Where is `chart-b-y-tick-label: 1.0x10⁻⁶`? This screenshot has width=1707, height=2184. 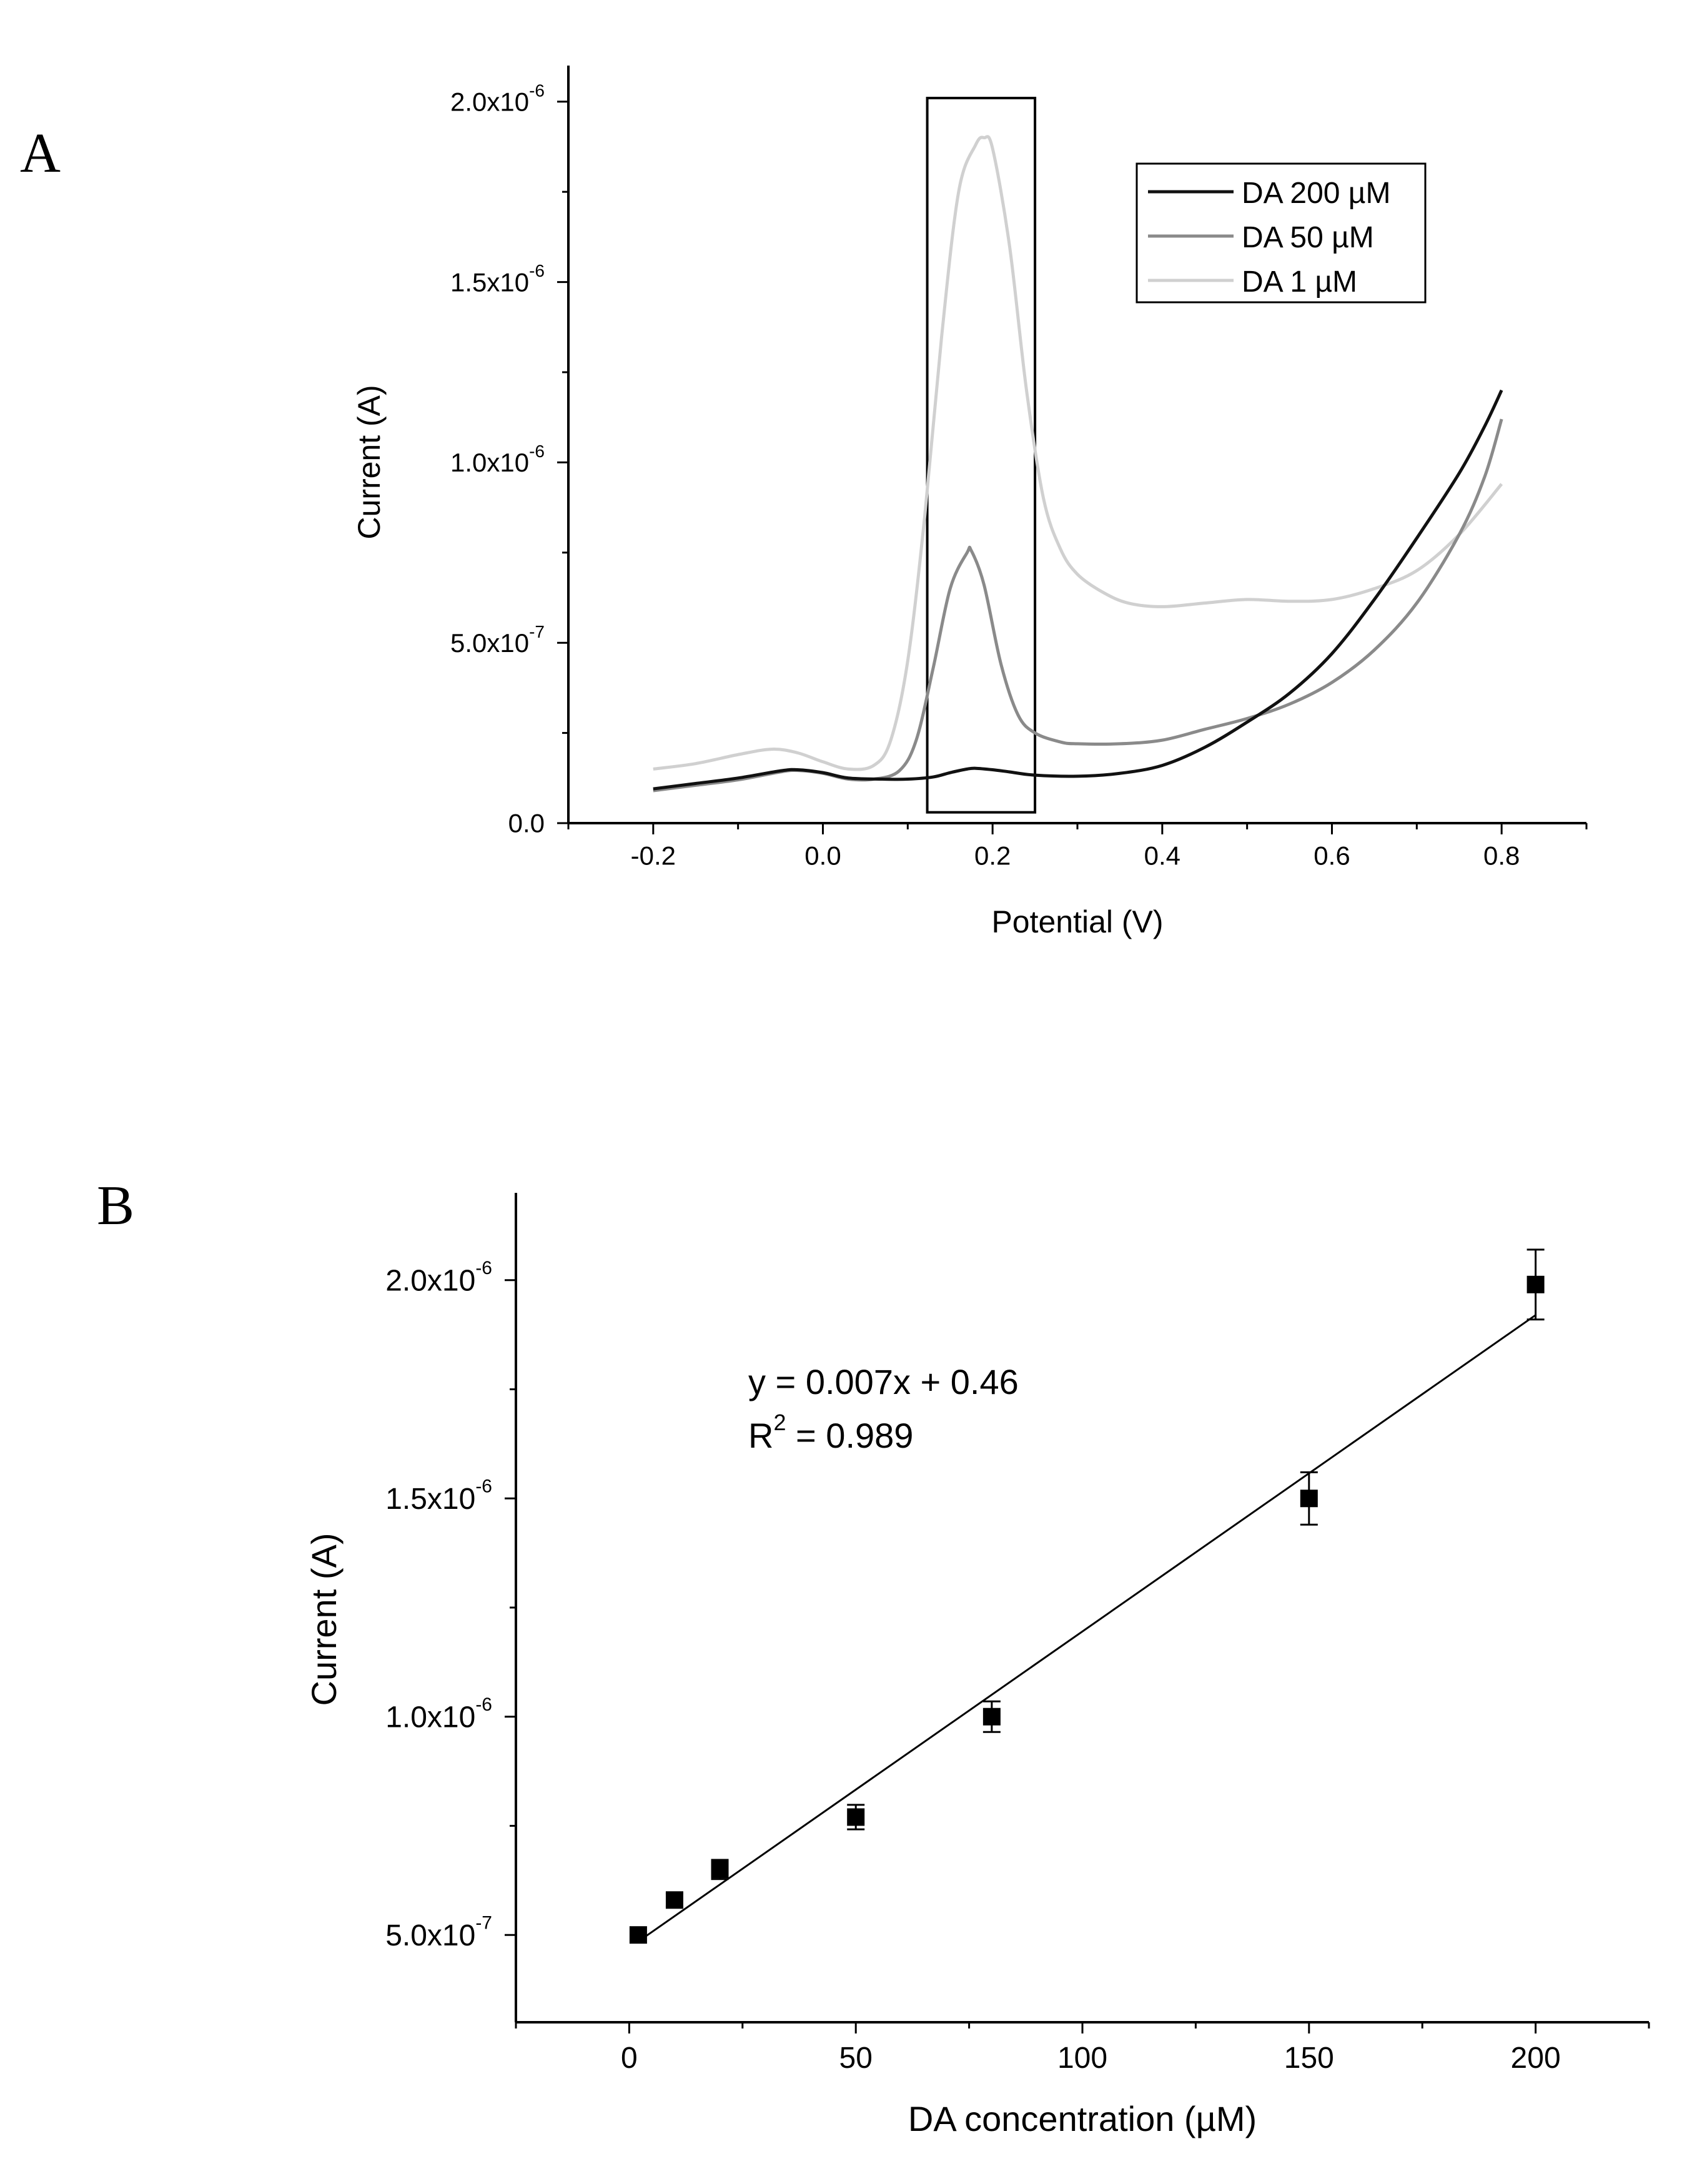 chart-b-y-tick-label: 1.0x10⁻⁶ is located at coordinates (439, 1714).